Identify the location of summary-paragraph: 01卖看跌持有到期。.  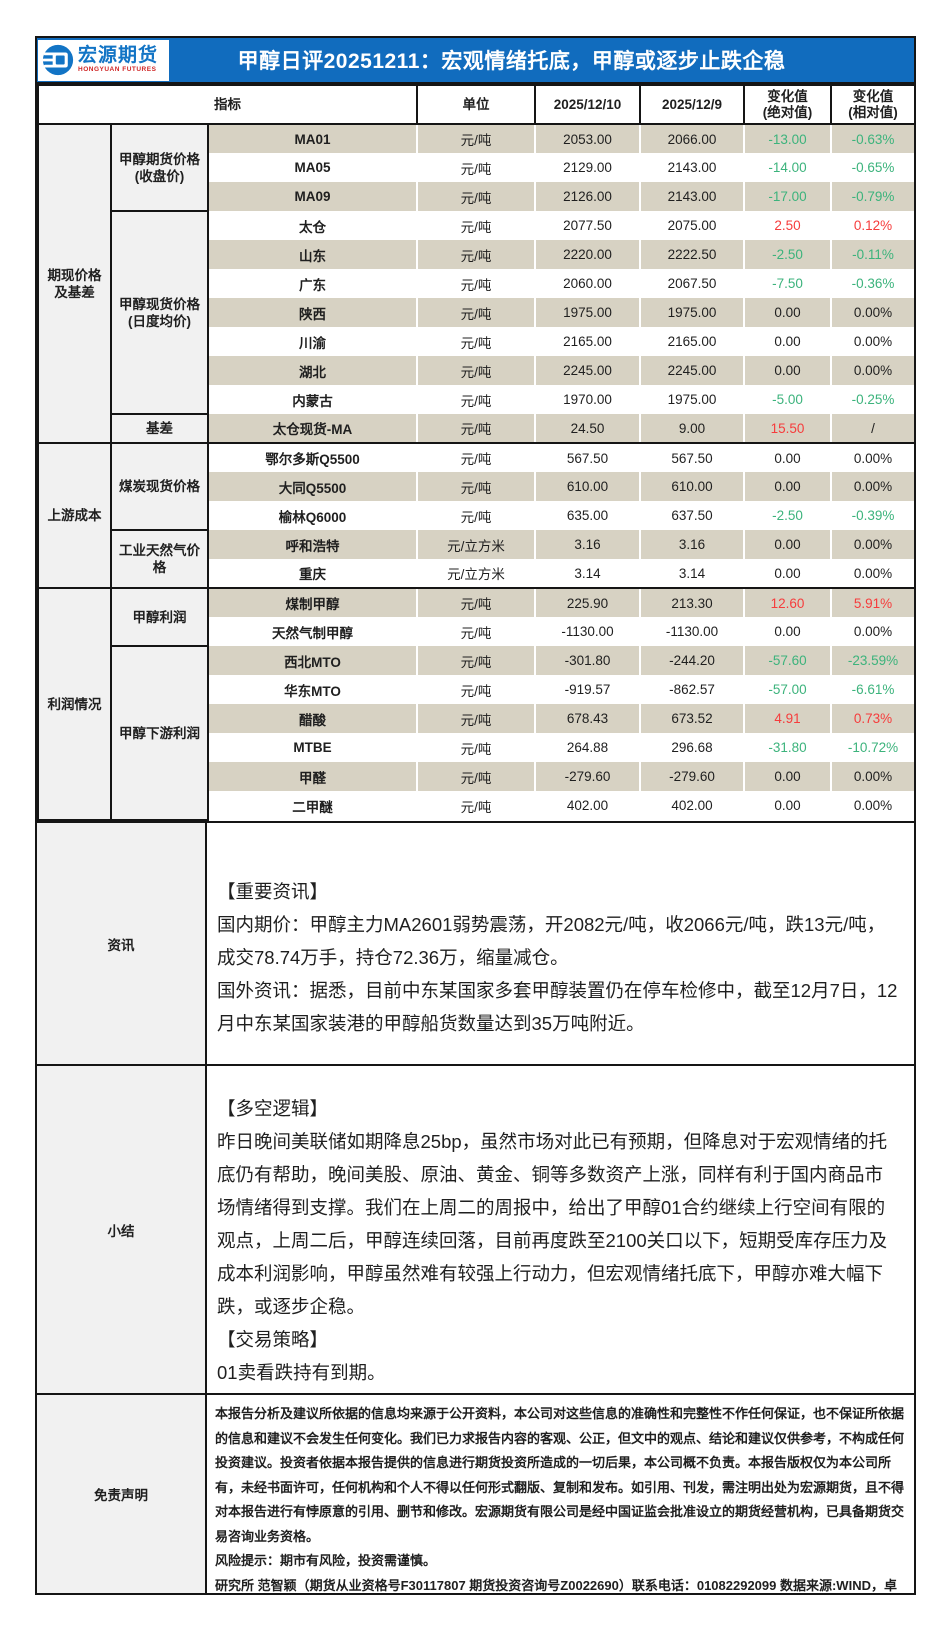
(301, 1372).